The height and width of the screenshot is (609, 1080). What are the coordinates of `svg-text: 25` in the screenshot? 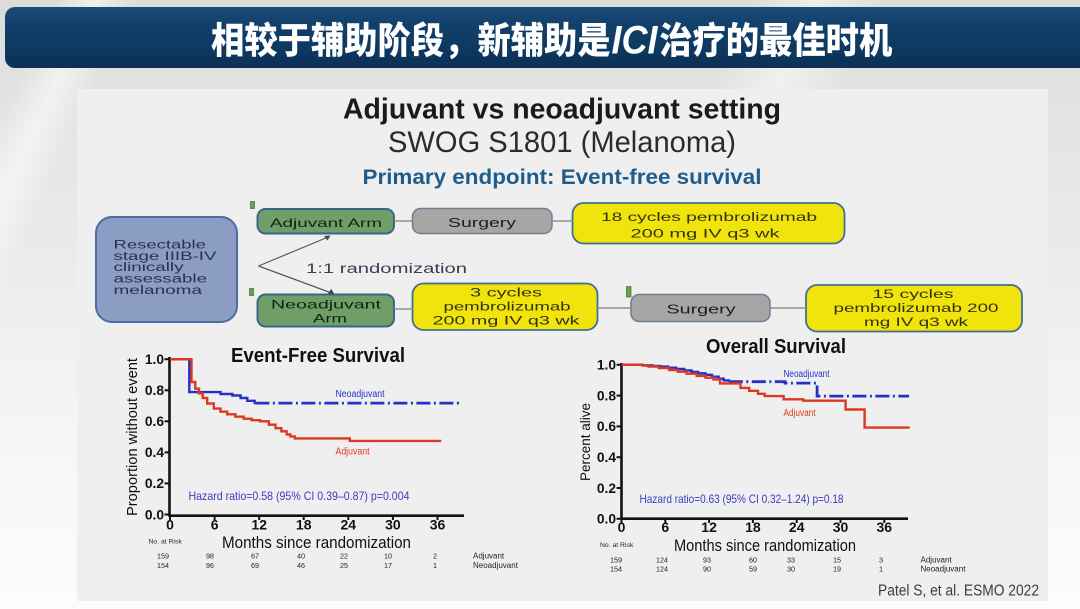 It's located at (344, 565).